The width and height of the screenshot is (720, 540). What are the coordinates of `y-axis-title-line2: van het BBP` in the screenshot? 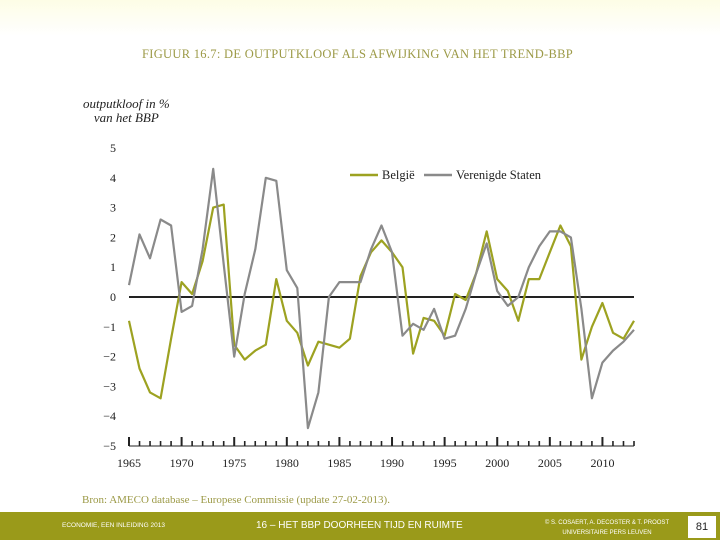 It's located at (126, 117).